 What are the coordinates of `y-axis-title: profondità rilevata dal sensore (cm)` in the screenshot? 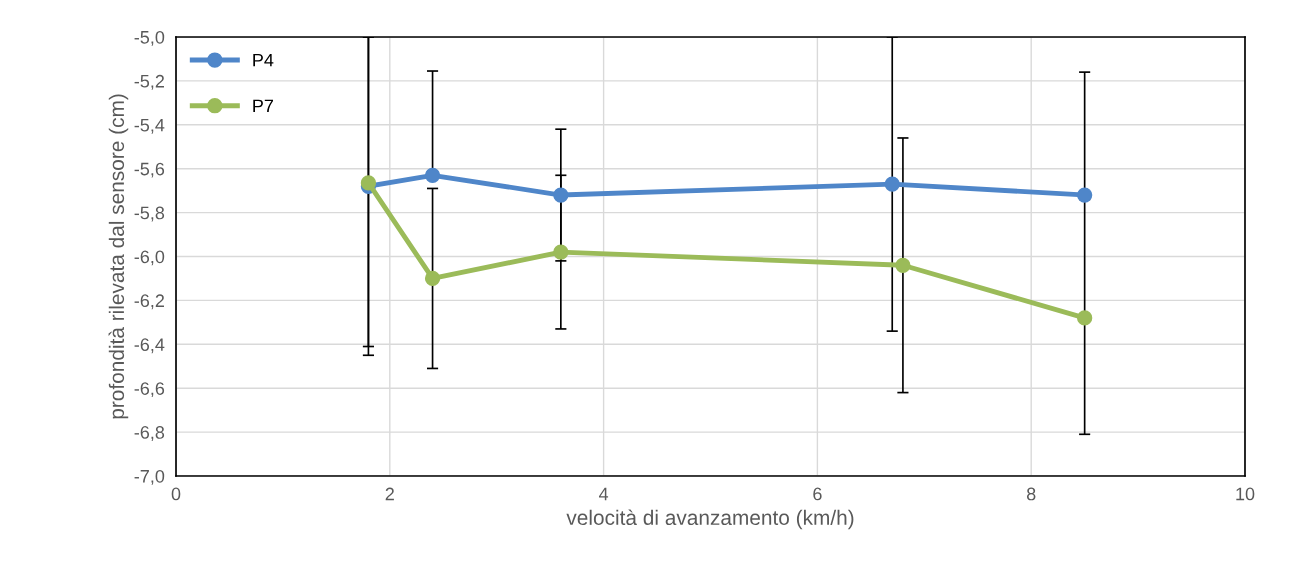 It's located at (118, 256).